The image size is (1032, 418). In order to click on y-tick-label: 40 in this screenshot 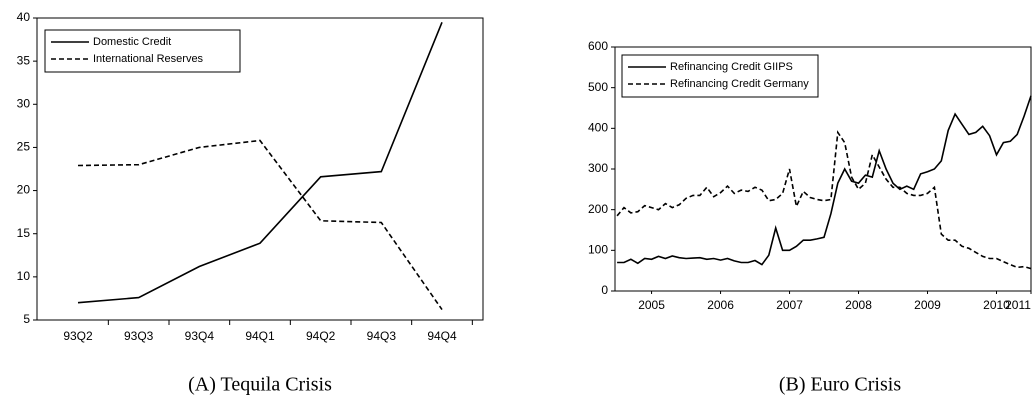, I will do `click(24, 17)`.